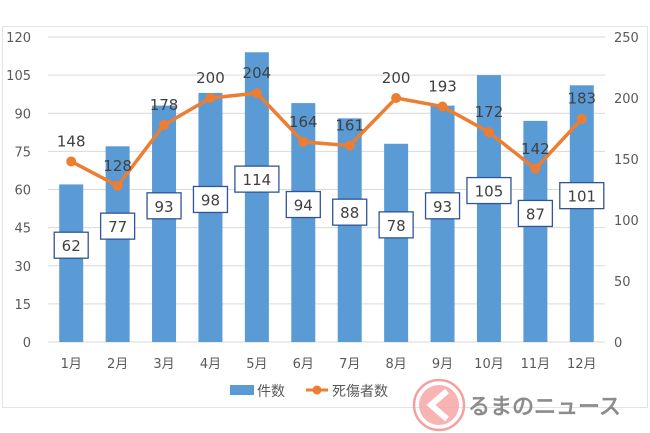  Describe the element at coordinates (536, 364) in the screenshot. I see `x-tick: 11月` at that location.